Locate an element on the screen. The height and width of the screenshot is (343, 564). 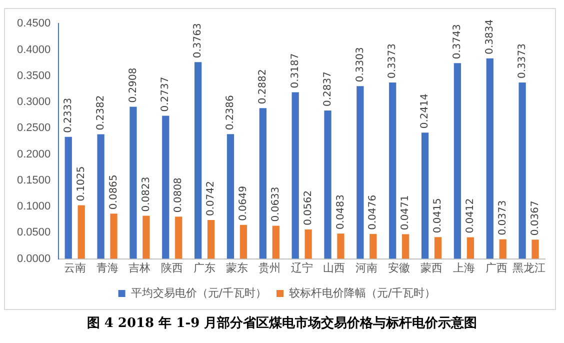
y-tick-label: 0.0500 is located at coordinates (33, 232).